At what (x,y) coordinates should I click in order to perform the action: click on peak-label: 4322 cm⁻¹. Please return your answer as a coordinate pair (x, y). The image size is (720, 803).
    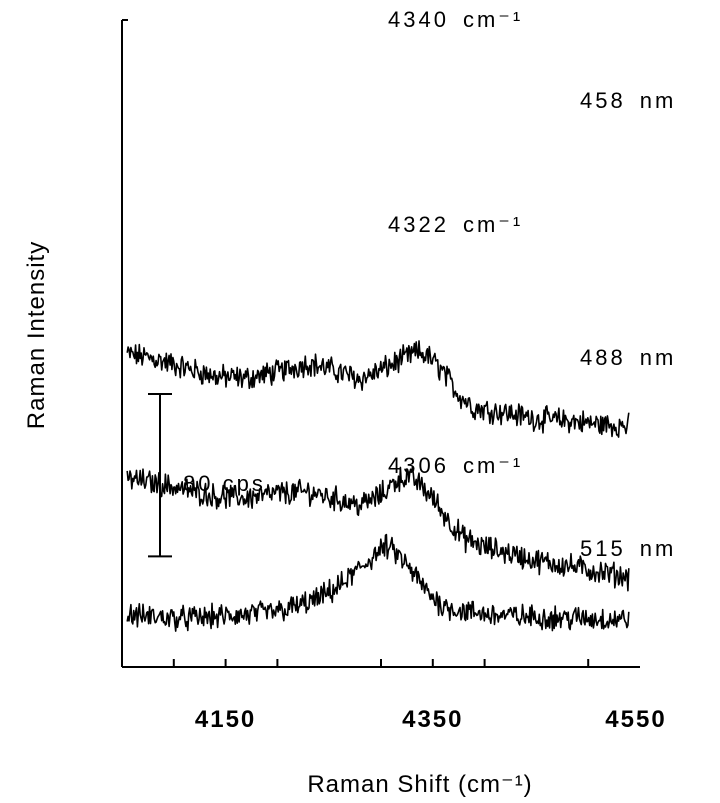
    Looking at the image, I should click on (455, 224).